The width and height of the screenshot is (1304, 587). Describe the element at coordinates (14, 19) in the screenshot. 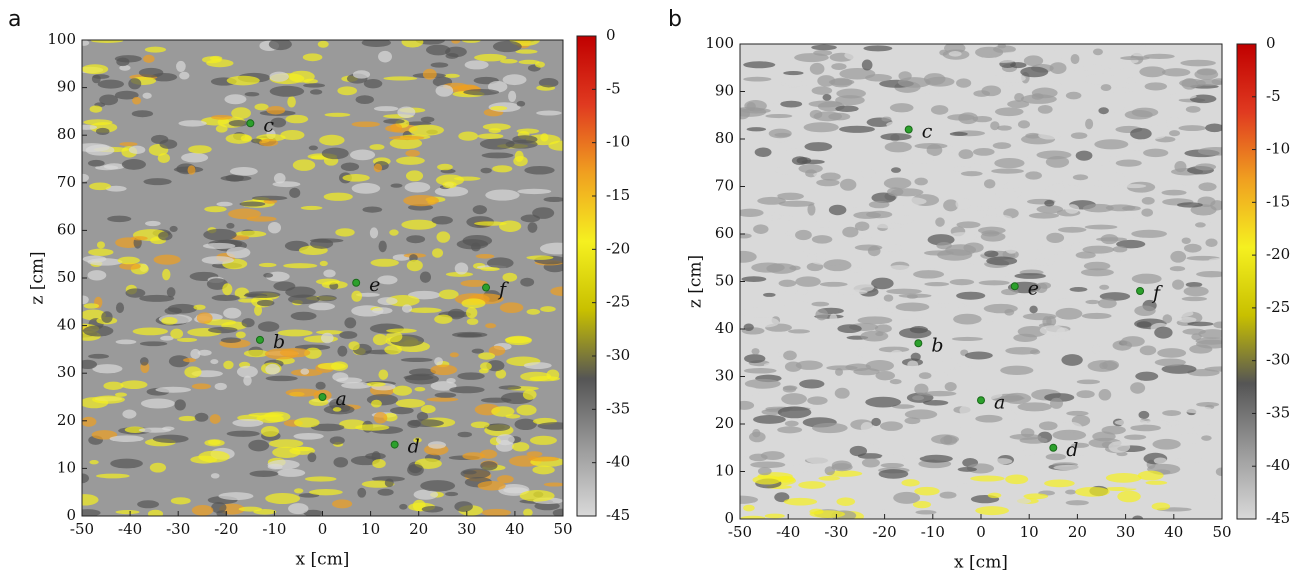

I see `panel-label: a` at that location.